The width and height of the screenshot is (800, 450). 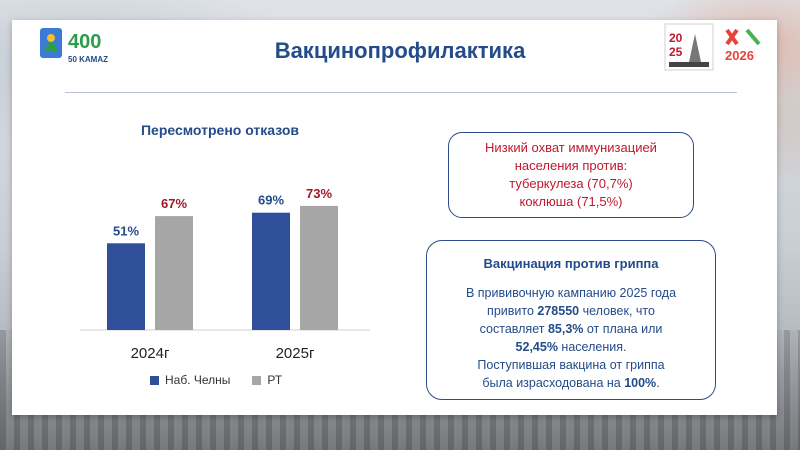 I want to click on page-title: Вакцинопрофилактика, so click(x=400, y=50).